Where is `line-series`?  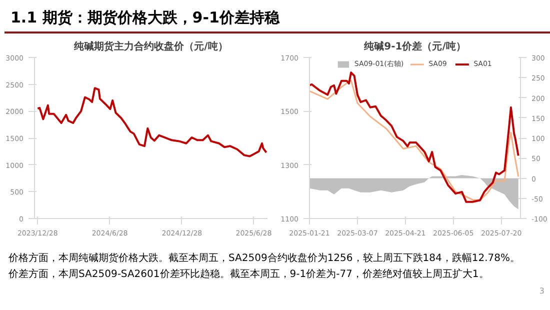 line-series is located at coordinates (152, 122).